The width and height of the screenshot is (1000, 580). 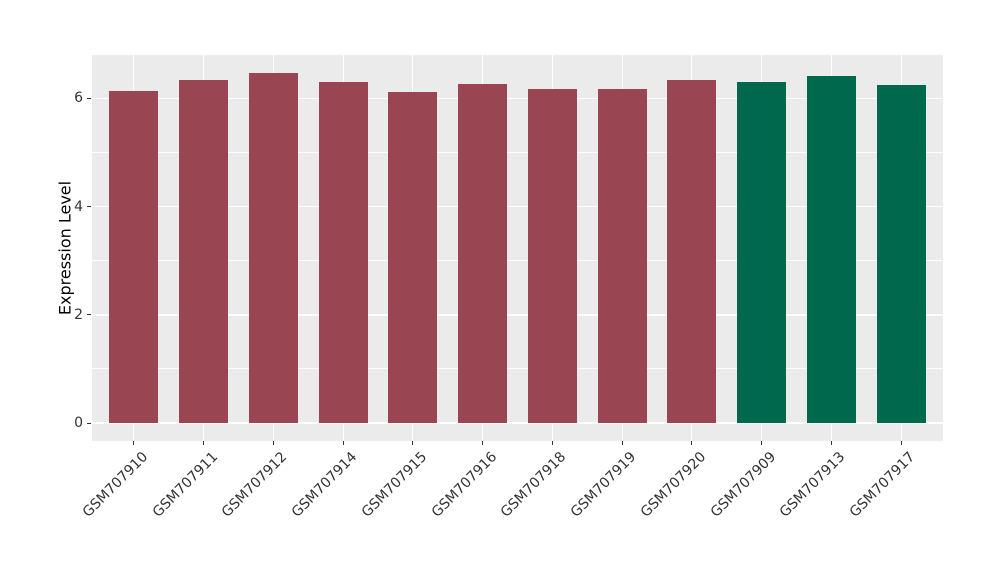 What do you see at coordinates (78, 423) in the screenshot?
I see `y-tick-label: 0` at bounding box center [78, 423].